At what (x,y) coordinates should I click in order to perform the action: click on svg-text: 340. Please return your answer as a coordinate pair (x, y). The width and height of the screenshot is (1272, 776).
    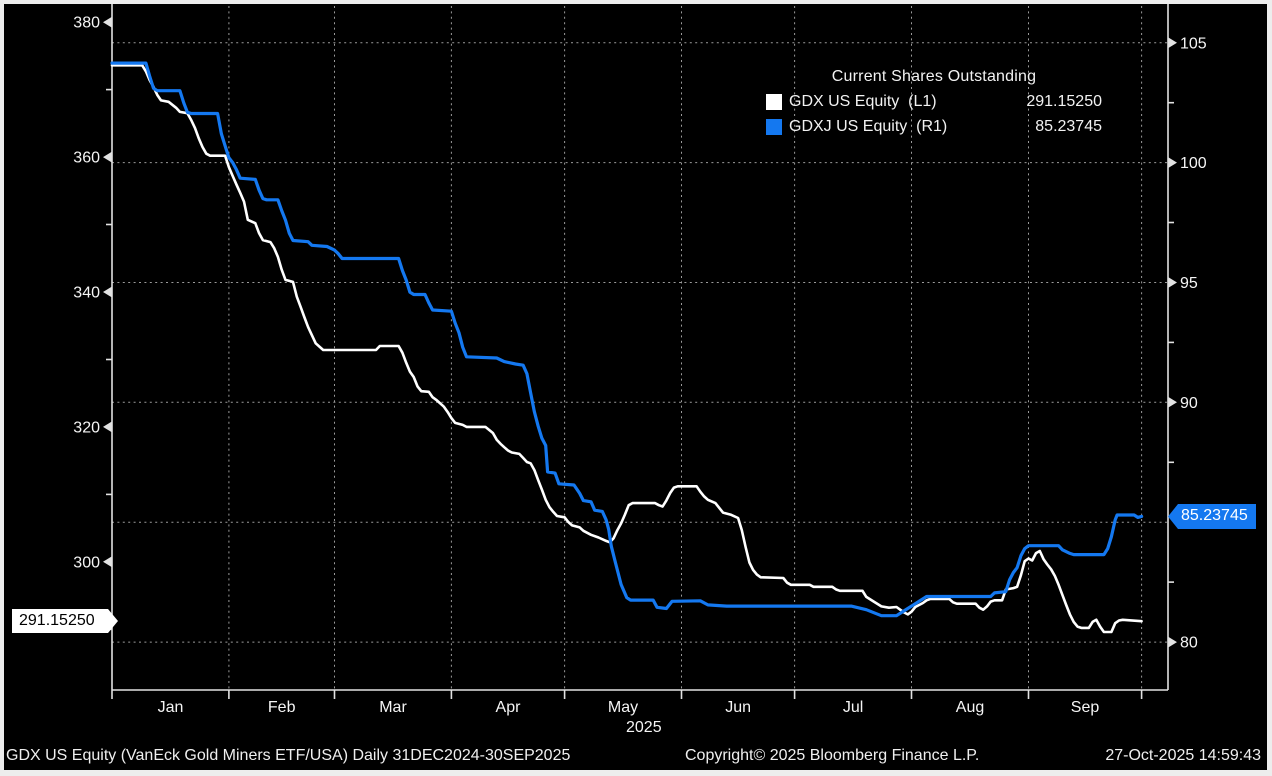
    Looking at the image, I should click on (86, 293).